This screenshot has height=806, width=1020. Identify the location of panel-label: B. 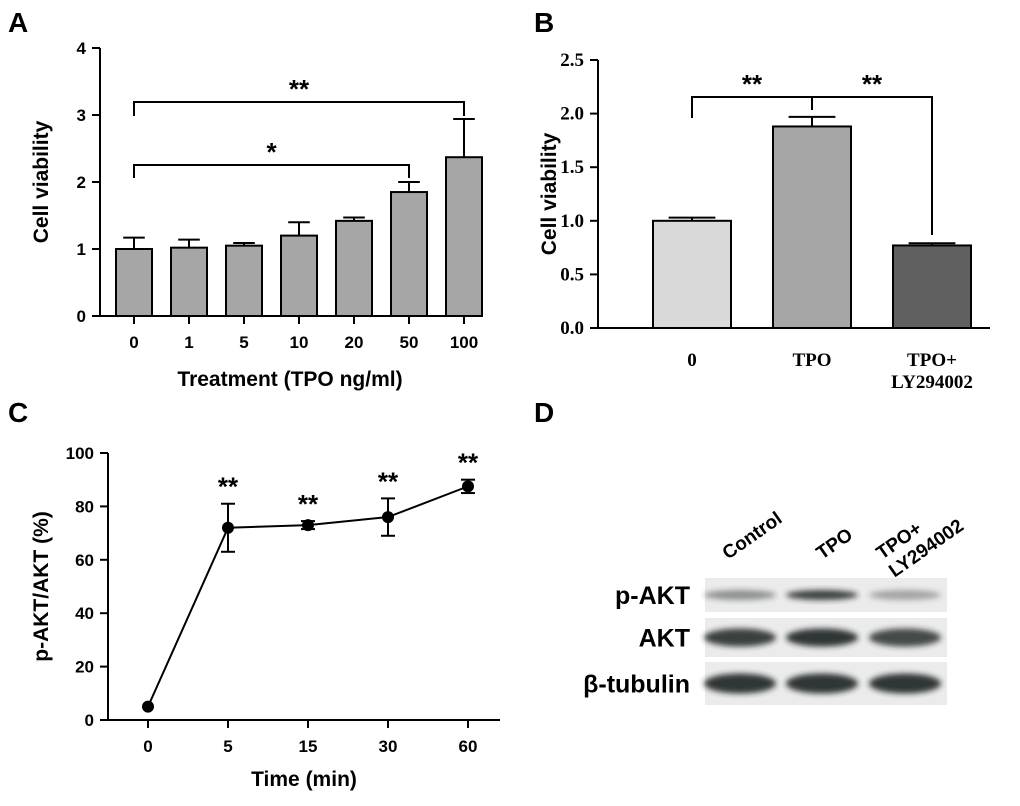
(544, 22).